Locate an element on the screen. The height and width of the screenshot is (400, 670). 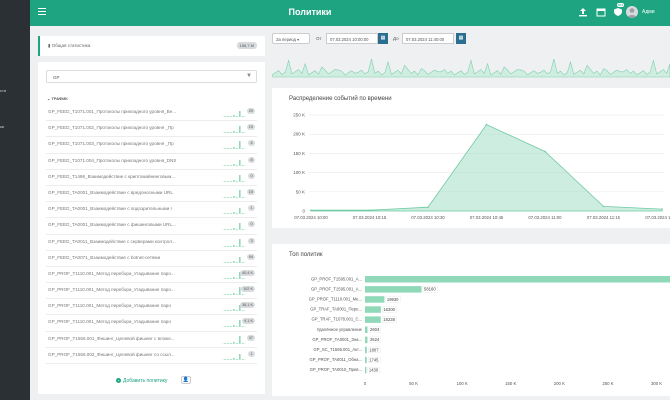
x-tick-label: 300 K is located at coordinates (656, 383).